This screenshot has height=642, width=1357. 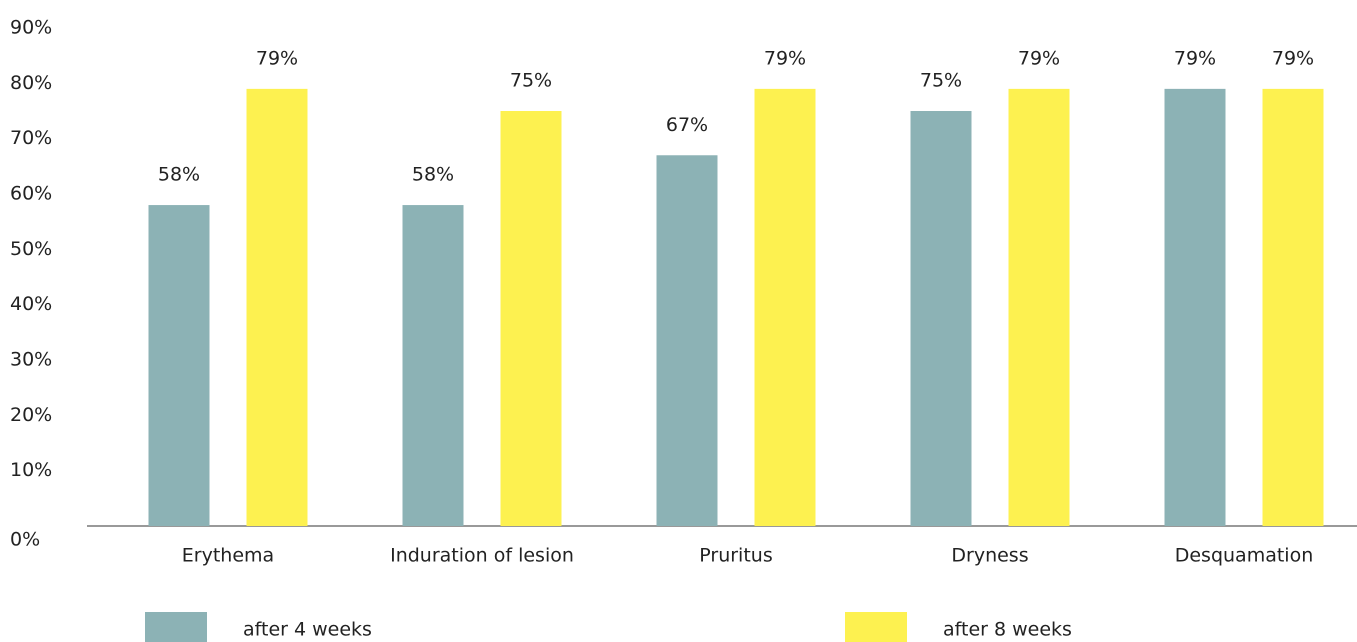 What do you see at coordinates (307, 630) in the screenshot?
I see `legend-label: after 4 weeks` at bounding box center [307, 630].